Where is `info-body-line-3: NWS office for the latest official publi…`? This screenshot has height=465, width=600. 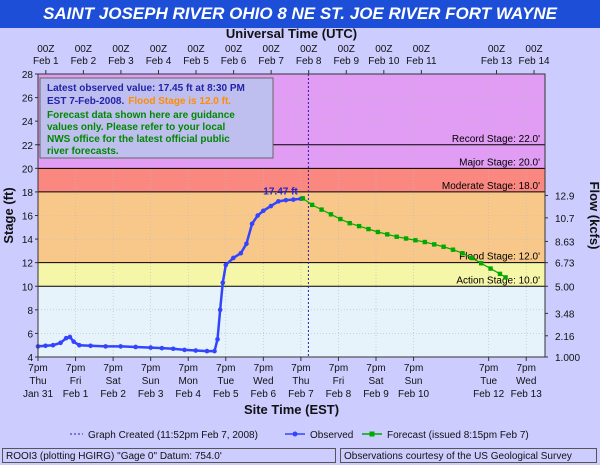 info-body-line-3: NWS office for the latest official publi… is located at coordinates (138, 139).